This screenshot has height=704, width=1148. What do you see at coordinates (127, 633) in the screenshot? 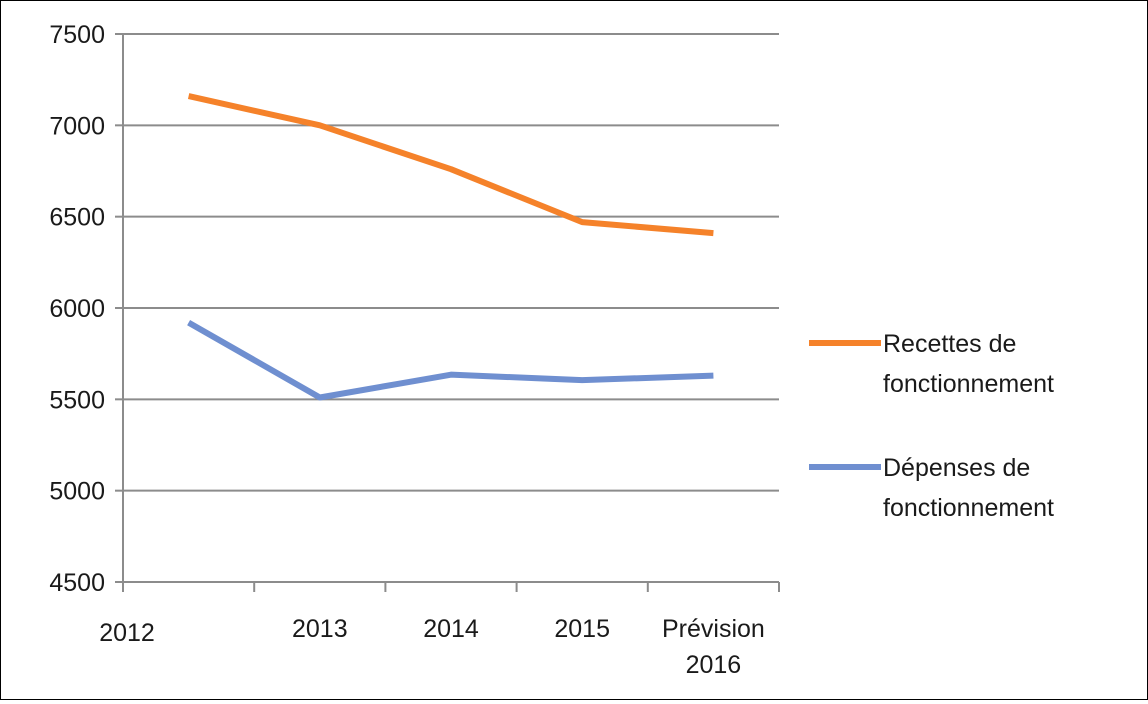
I see `x-tick-label: 2012` at bounding box center [127, 633].